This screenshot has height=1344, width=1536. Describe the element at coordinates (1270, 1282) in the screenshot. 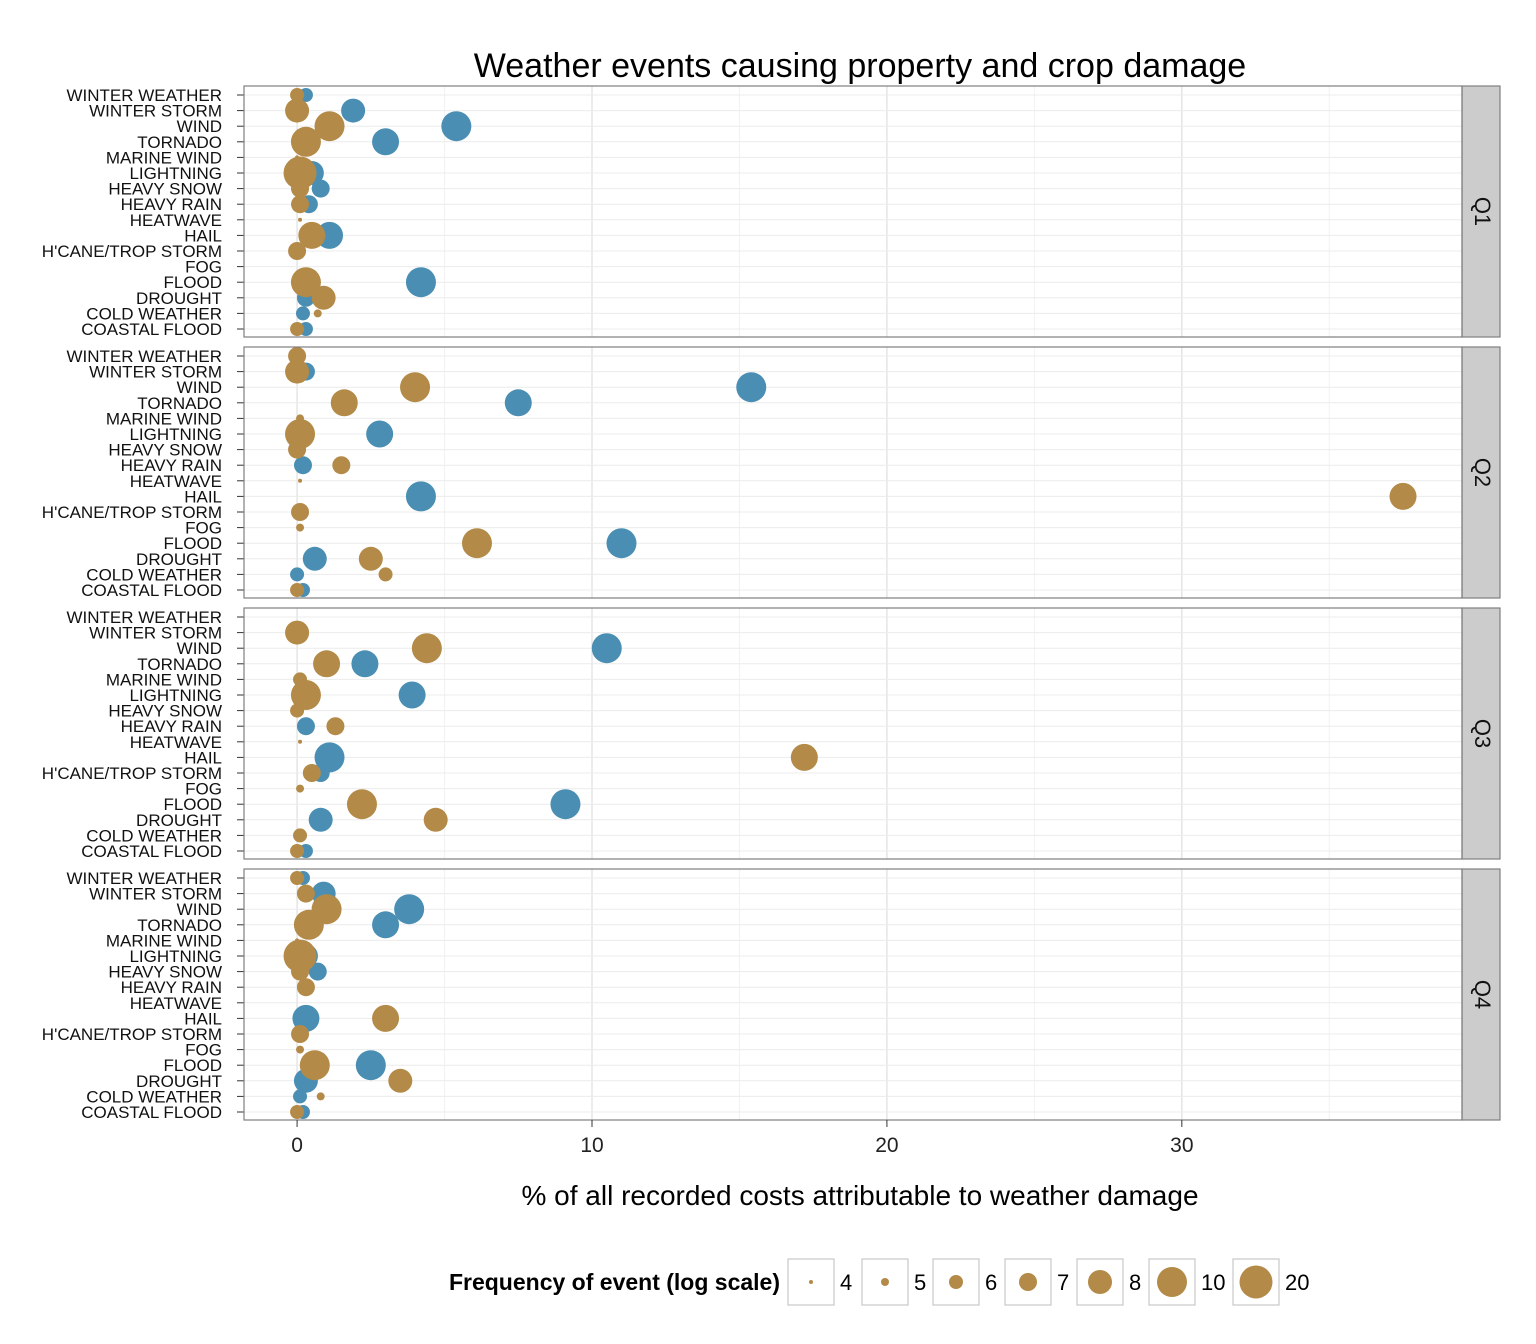

I see `legend-key-20: 20` at that location.